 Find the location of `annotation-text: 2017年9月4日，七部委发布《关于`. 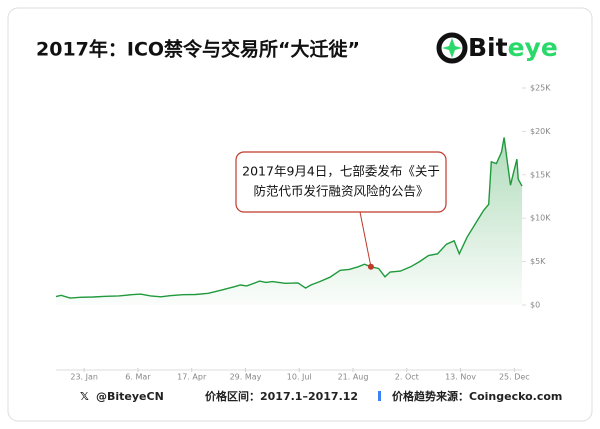

annotation-text: 2017年9月4日，七部委发布《关于 is located at coordinates (341, 171).